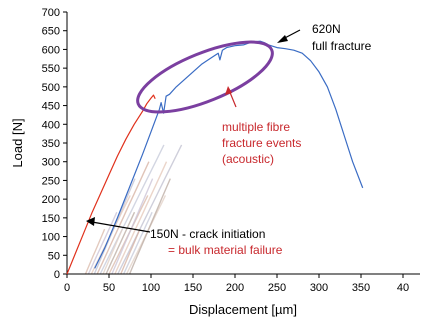 This screenshot has width=423, height=322. Describe the element at coordinates (51, 50) in the screenshot. I see `y-tick-label: 600` at that location.